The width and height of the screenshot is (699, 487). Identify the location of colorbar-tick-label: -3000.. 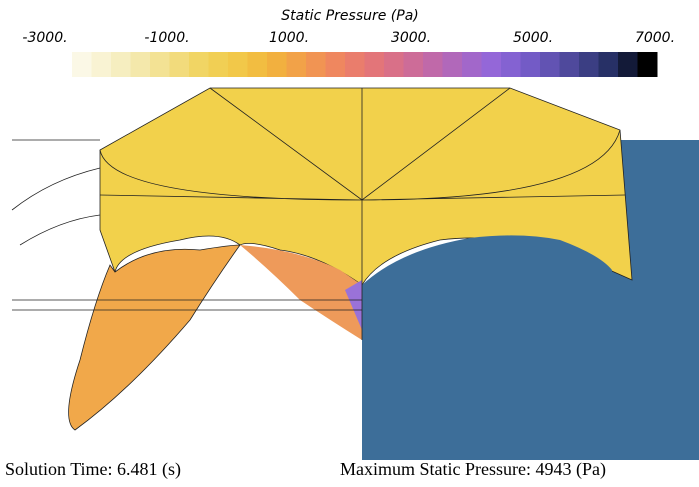
(44, 38).